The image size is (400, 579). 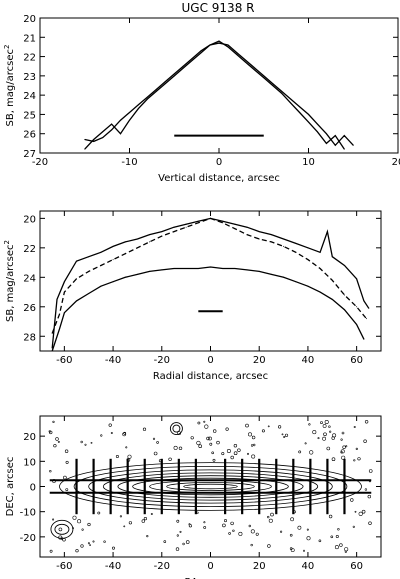 I want to click on y-tick-label: 0, so click(x=33, y=488).